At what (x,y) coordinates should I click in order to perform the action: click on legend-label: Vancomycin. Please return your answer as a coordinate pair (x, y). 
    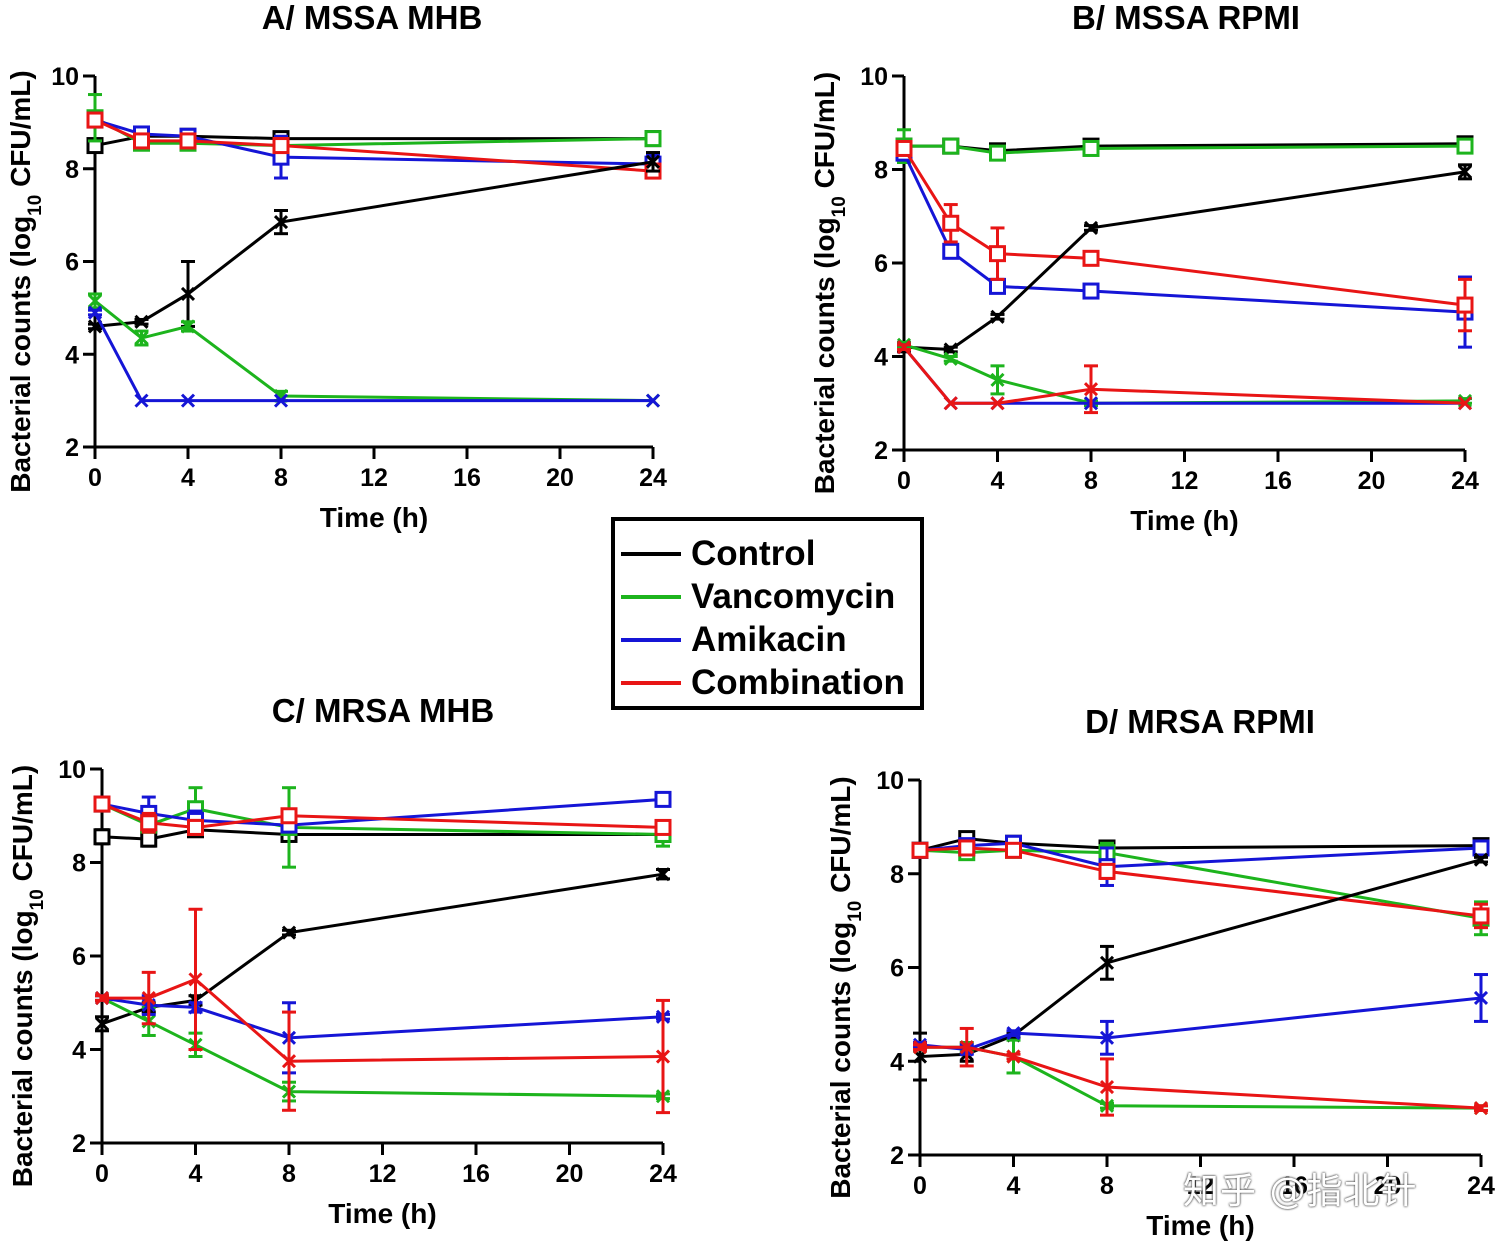
    Looking at the image, I should click on (793, 596).